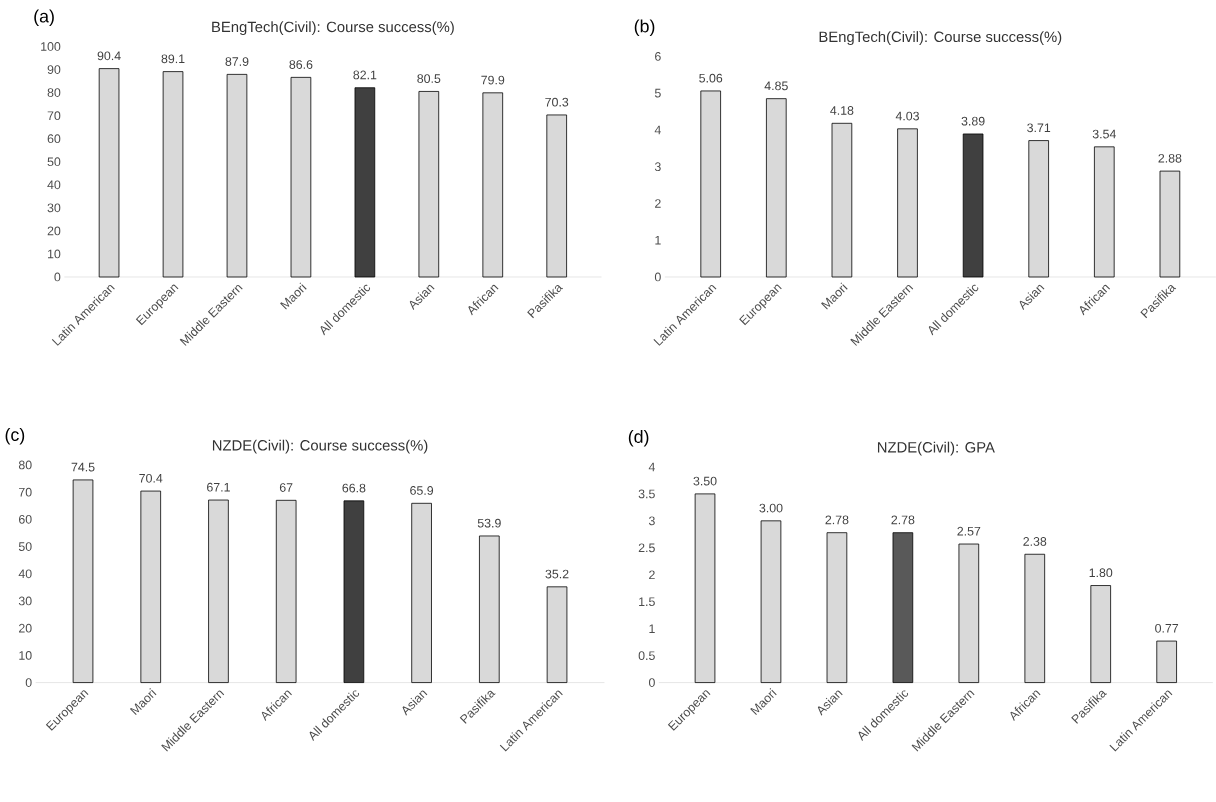 The width and height of the screenshot is (1216, 802). Describe the element at coordinates (51, 46) in the screenshot. I see `y-tick-label: 100` at that location.